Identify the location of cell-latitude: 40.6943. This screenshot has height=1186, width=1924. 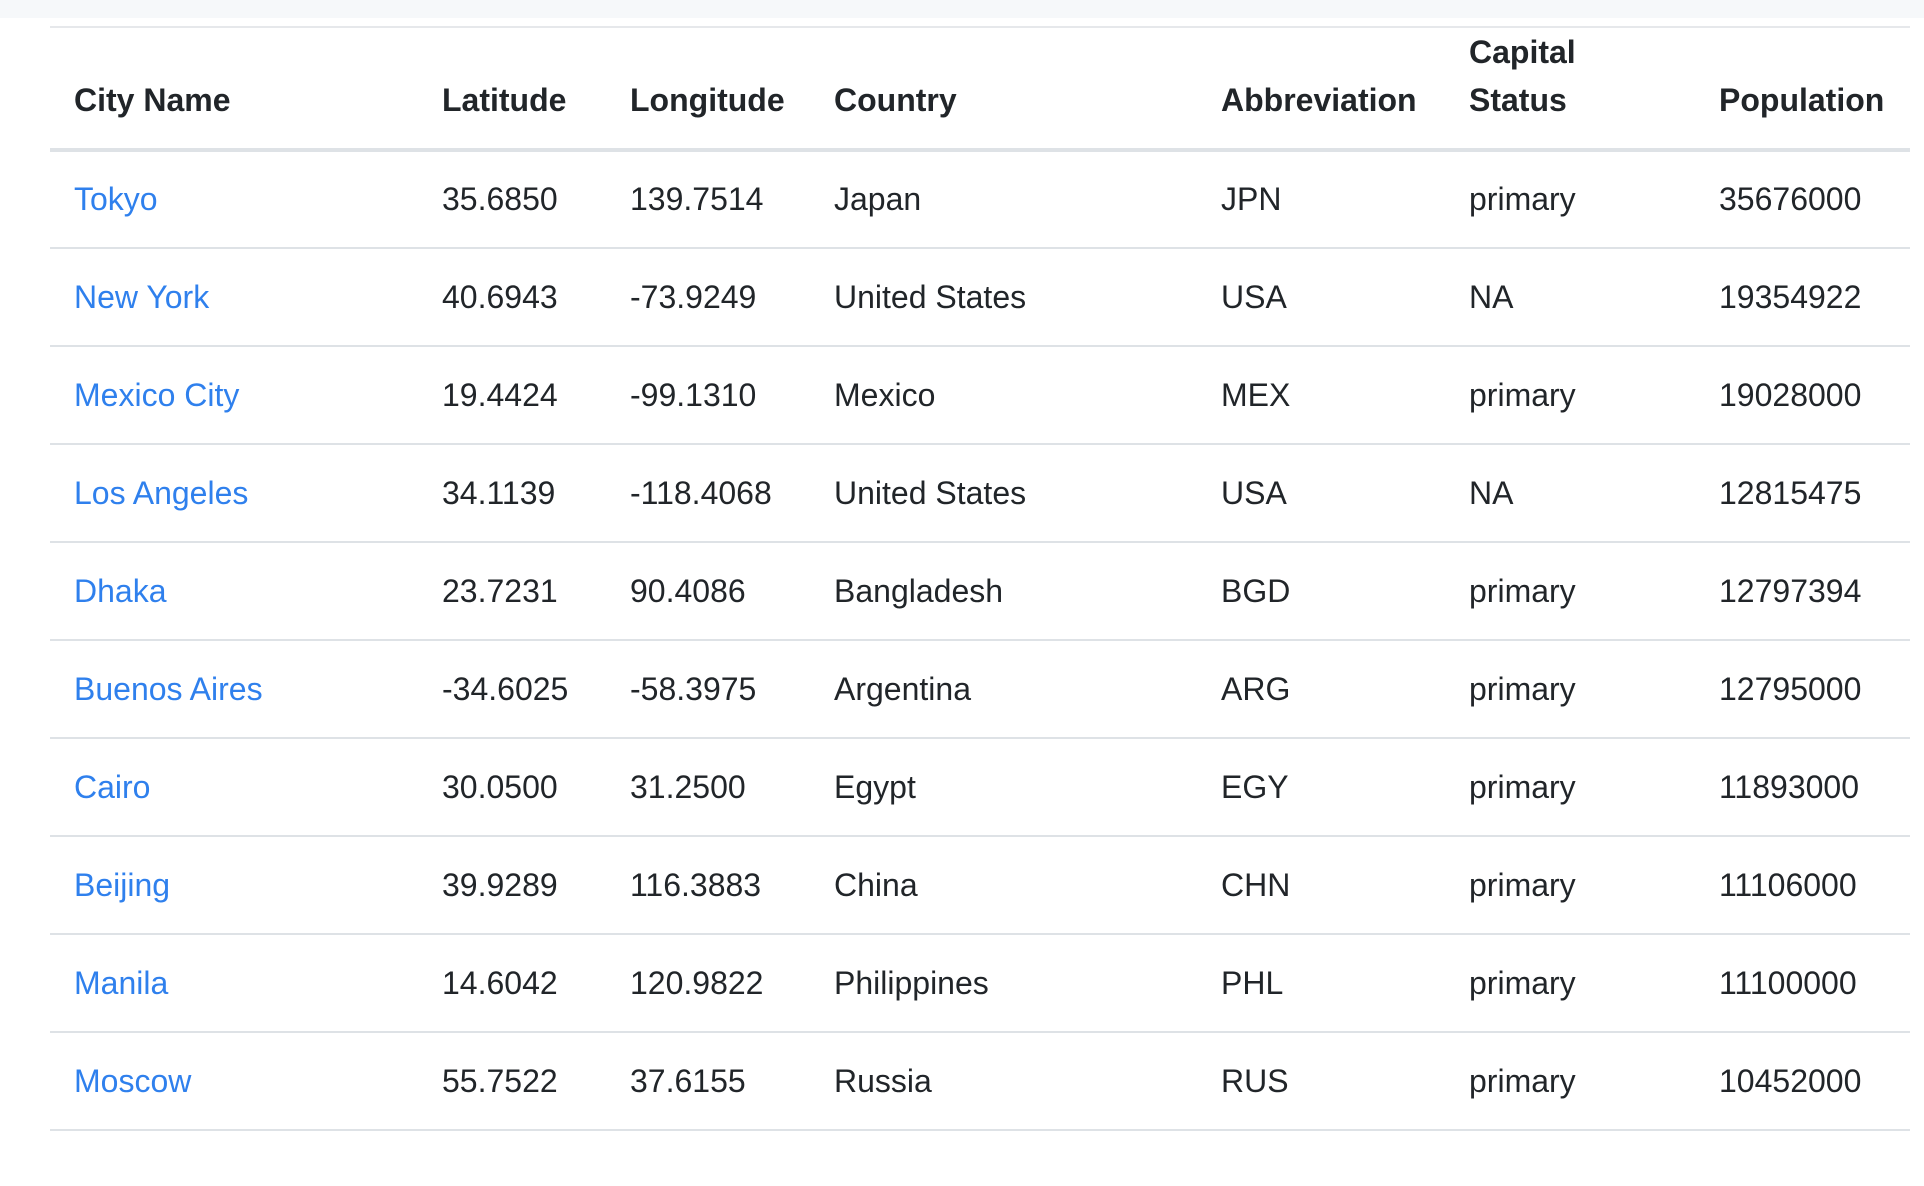
(512, 297).